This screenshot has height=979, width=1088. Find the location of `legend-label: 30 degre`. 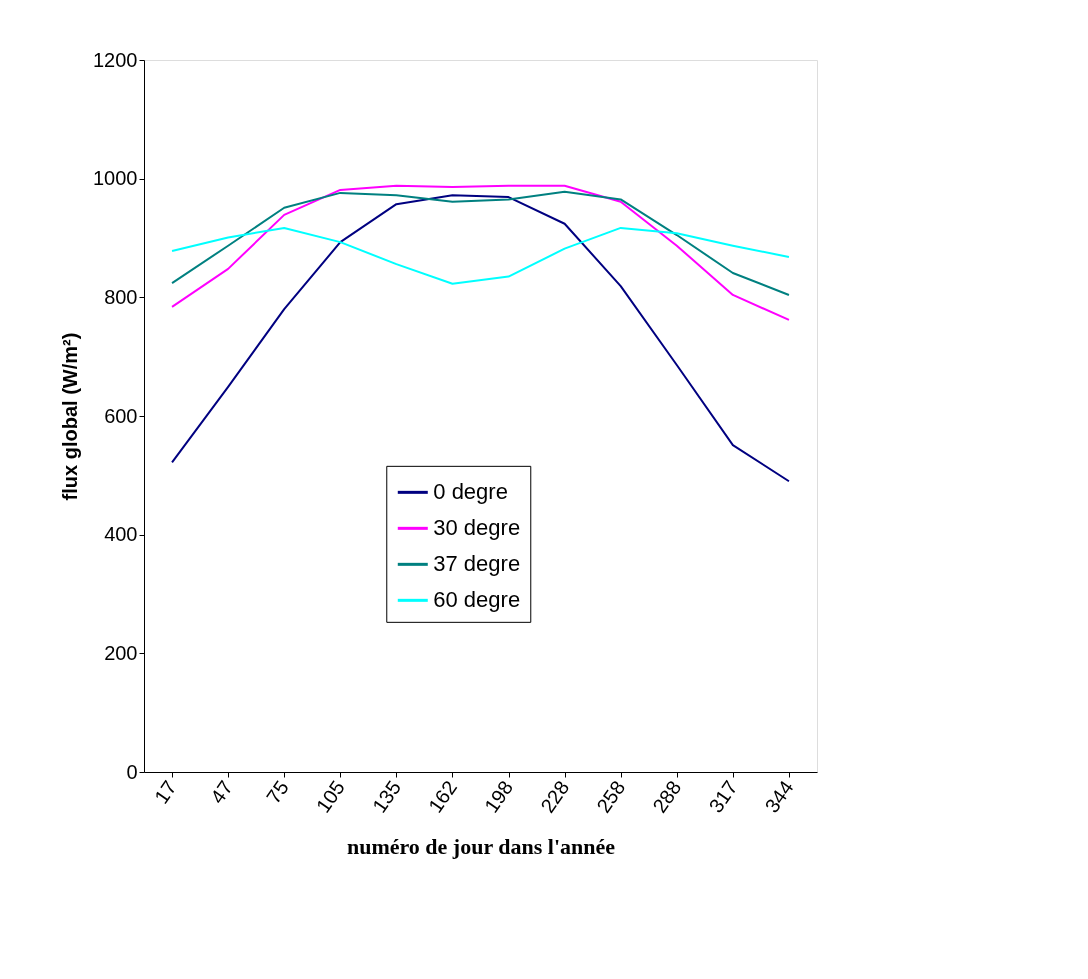

legend-label: 30 degre is located at coordinates (477, 528).